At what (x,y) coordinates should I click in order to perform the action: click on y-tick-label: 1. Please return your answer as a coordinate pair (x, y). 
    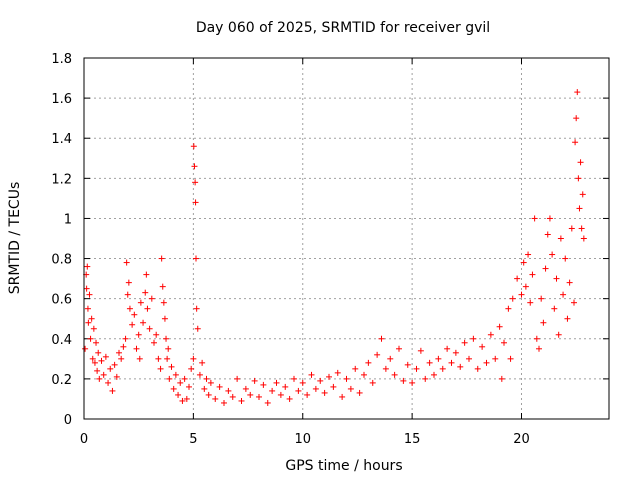
    Looking at the image, I should click on (68, 219).